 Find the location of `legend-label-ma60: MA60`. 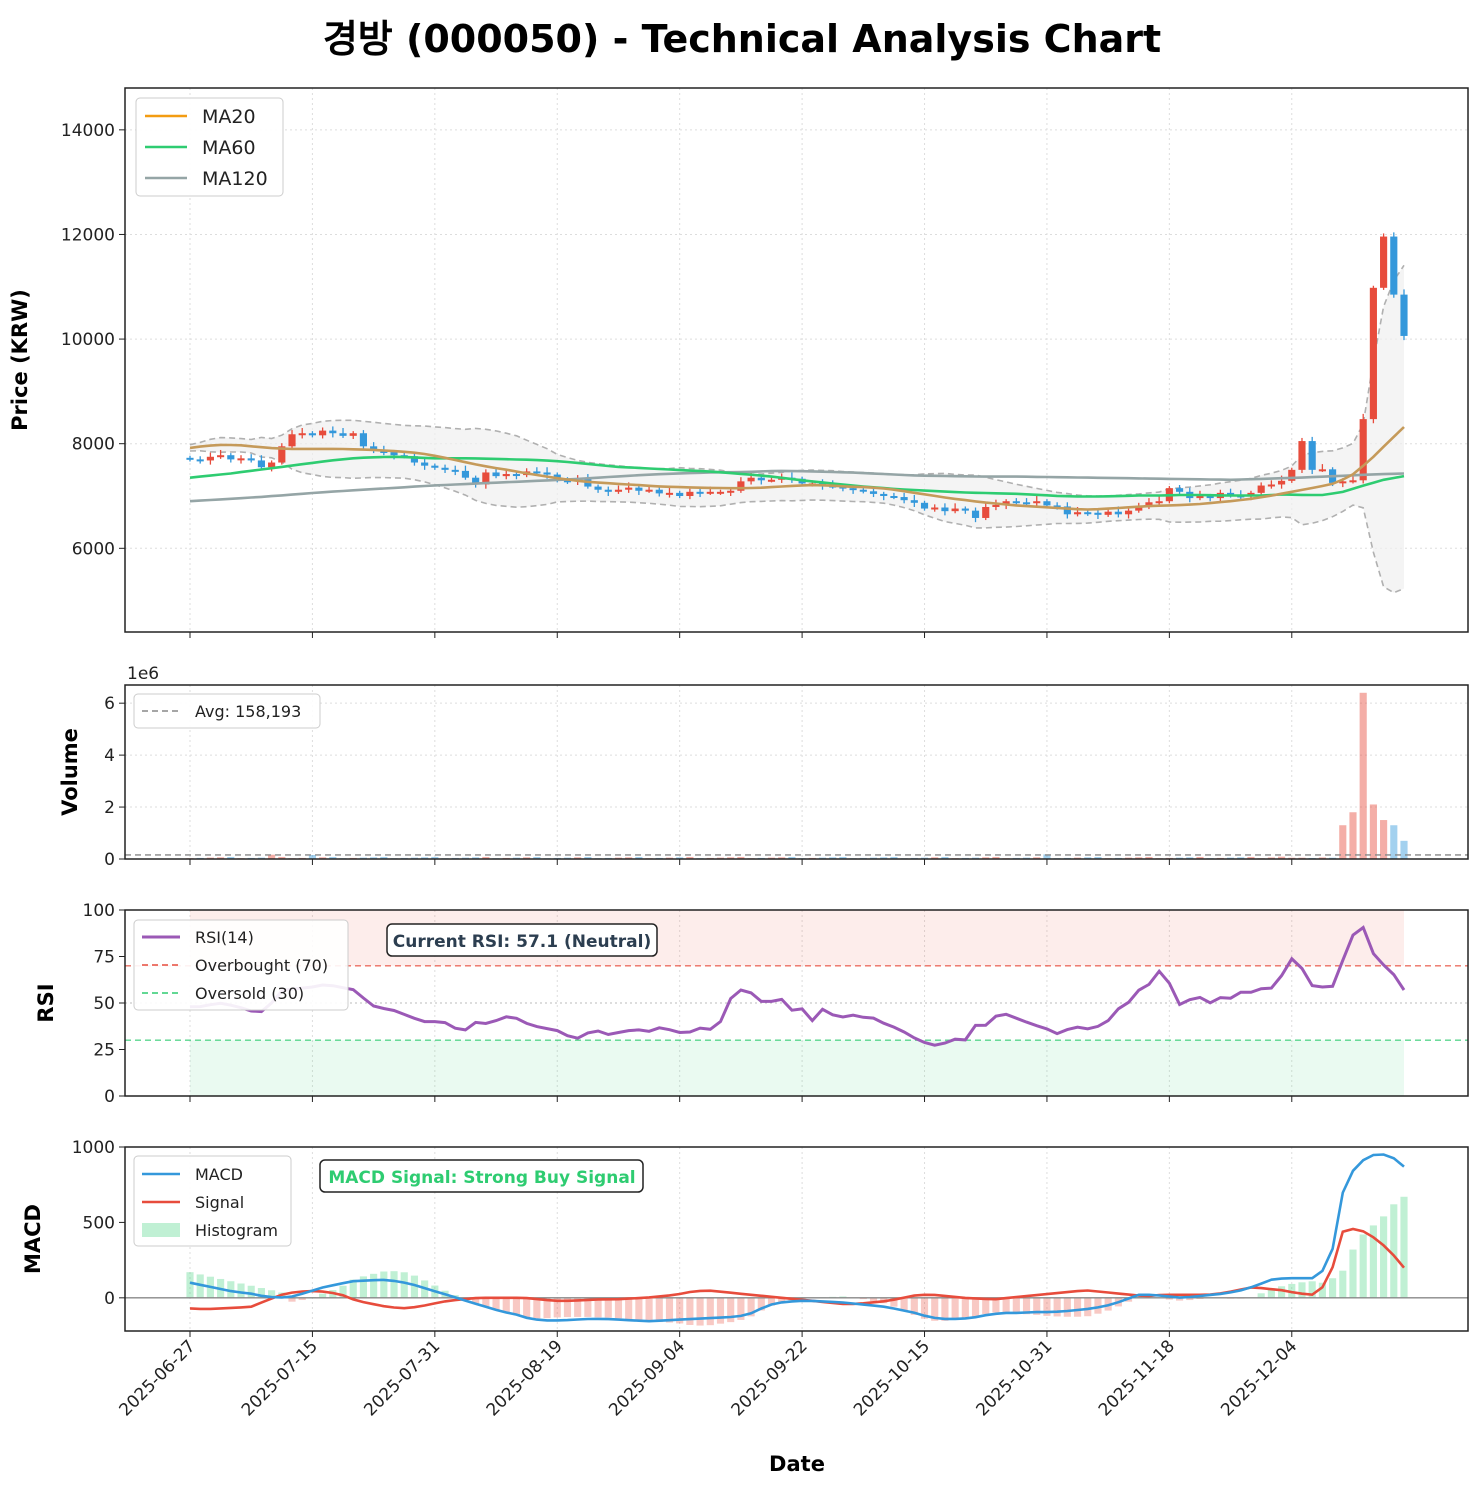

legend-label-ma60: MA60 is located at coordinates (229, 148).